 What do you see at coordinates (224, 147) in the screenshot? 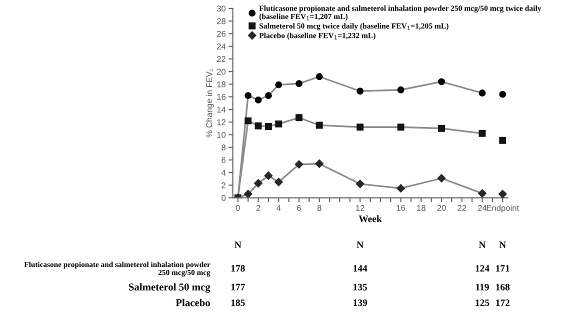
I see `y-tick-label: 8` at bounding box center [224, 147].